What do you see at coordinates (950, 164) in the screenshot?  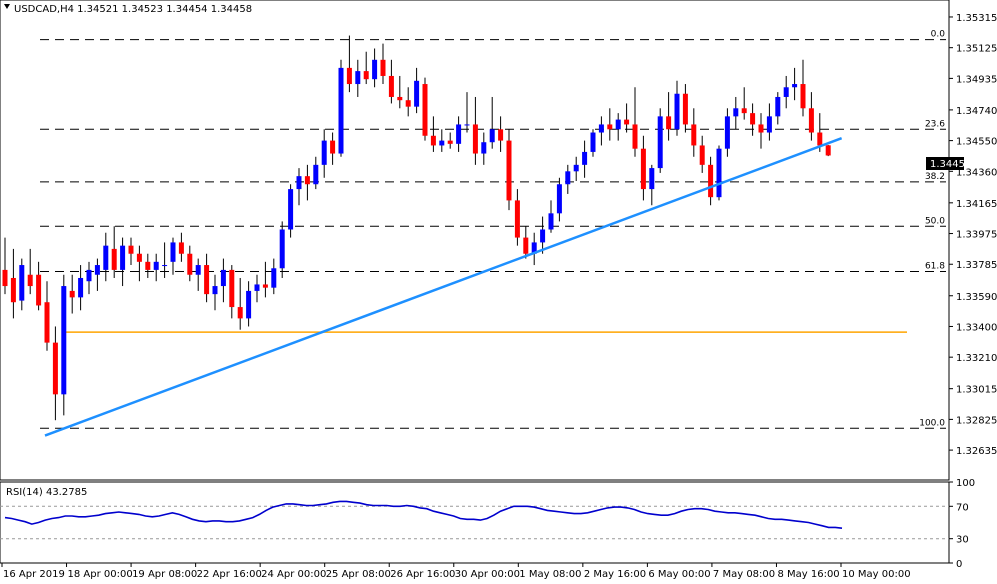 I see `current-price-label: 1.34458` at bounding box center [950, 164].